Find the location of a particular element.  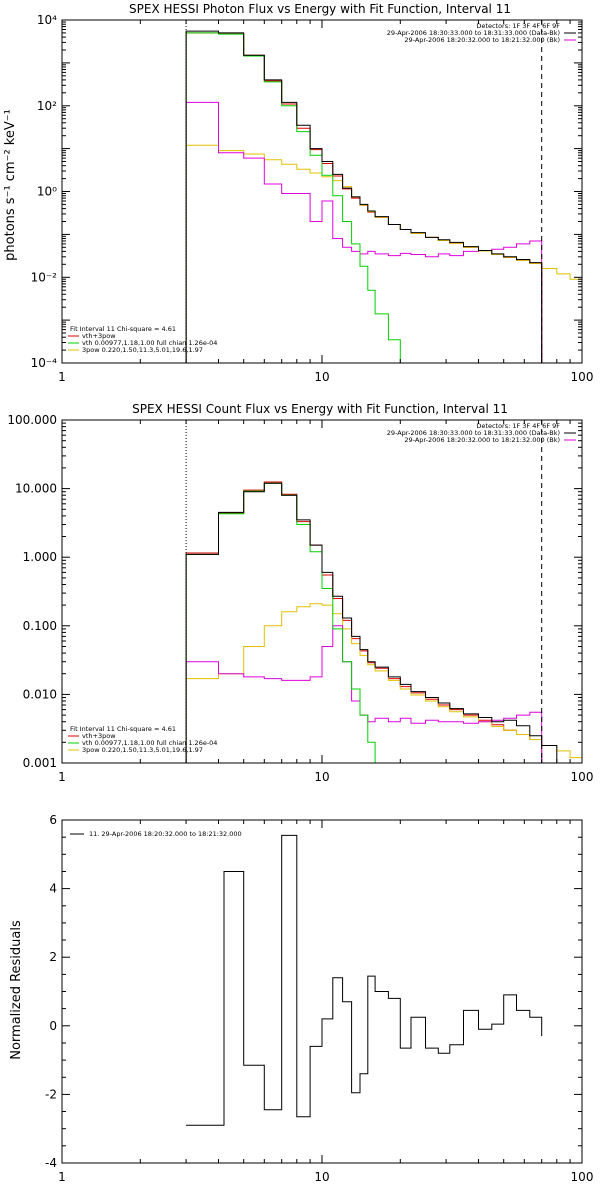

series-line-residual is located at coordinates (364, 980).